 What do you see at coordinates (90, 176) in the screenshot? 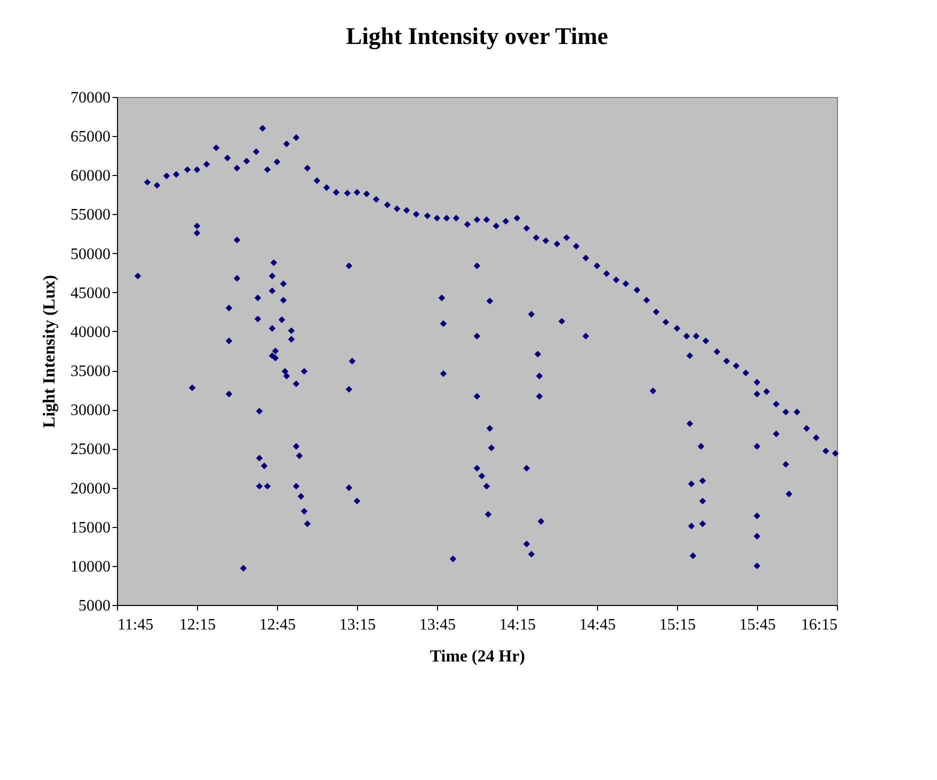
I see `y-tick-label: 60000` at bounding box center [90, 176].